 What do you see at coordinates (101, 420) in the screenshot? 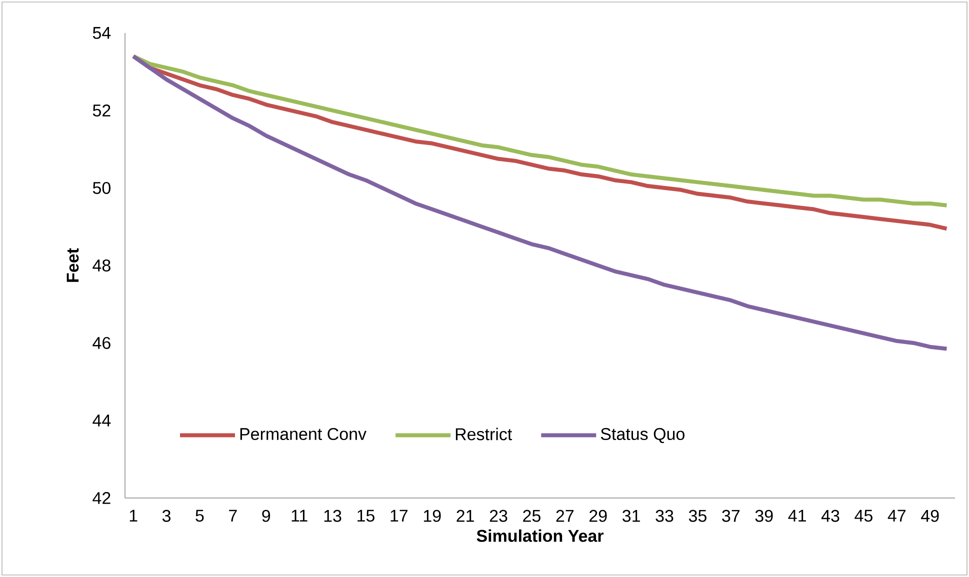
I see `y-tick-label: 44` at bounding box center [101, 420].